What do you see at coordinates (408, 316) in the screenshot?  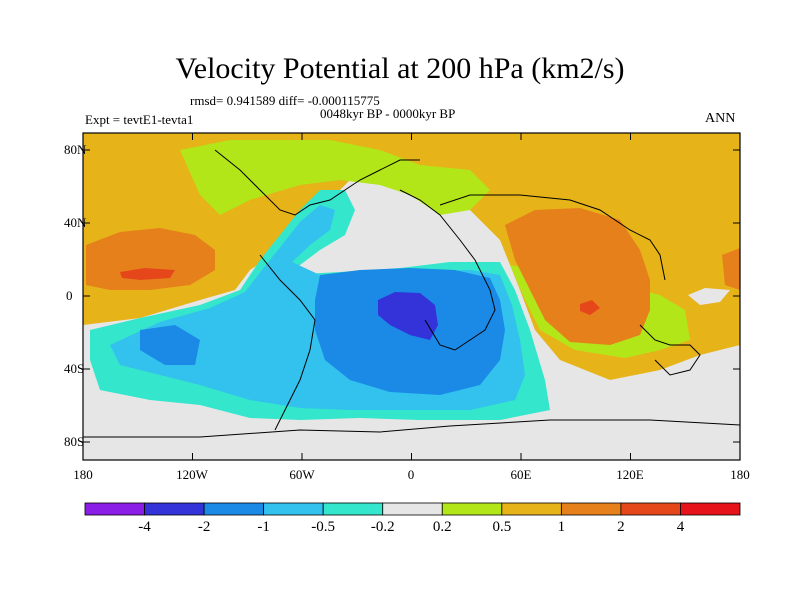 I see `strong-negative-region` at bounding box center [408, 316].